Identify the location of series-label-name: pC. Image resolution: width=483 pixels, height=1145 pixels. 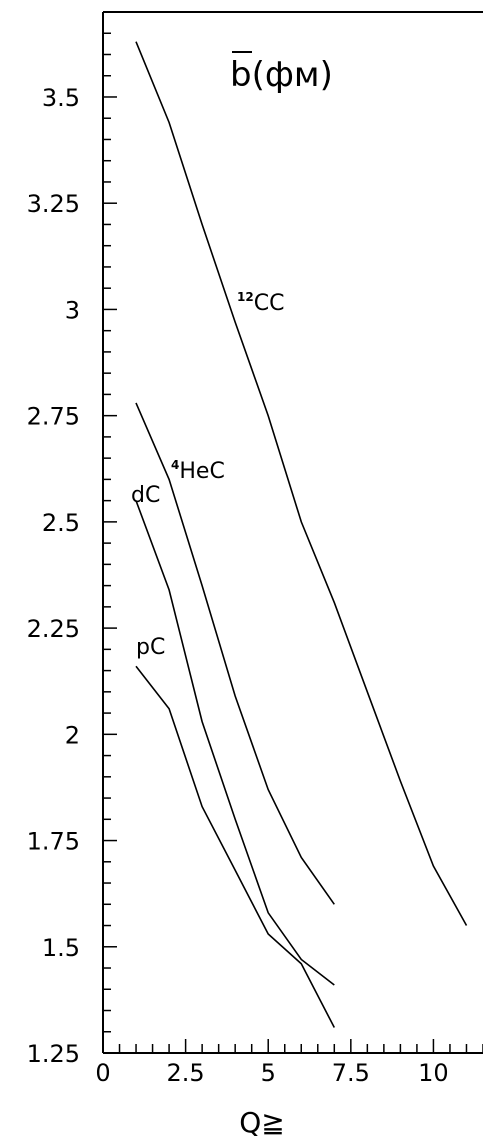
(150, 647).